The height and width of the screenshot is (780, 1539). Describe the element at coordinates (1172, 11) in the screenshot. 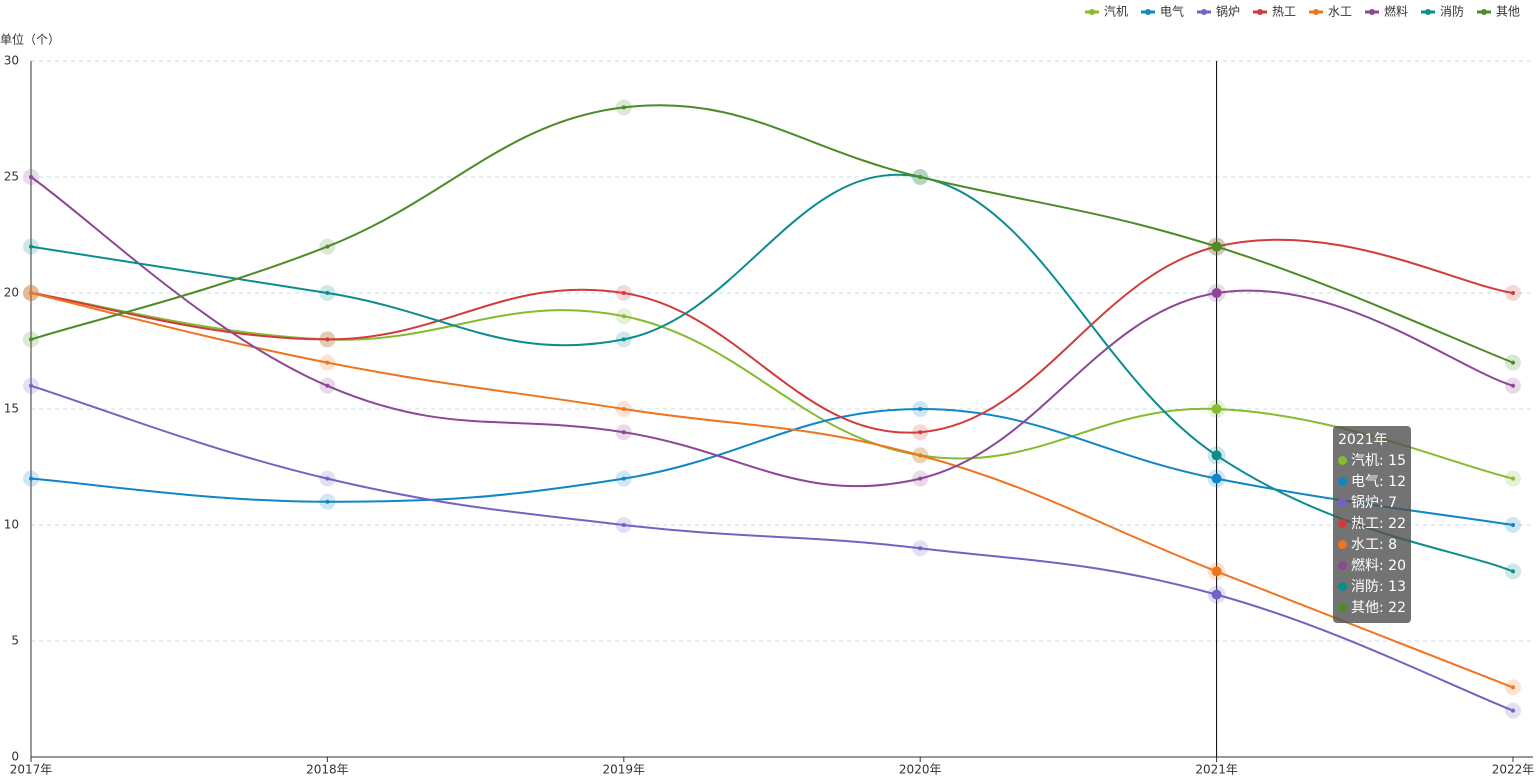

I see `legend-label: 电气` at that location.